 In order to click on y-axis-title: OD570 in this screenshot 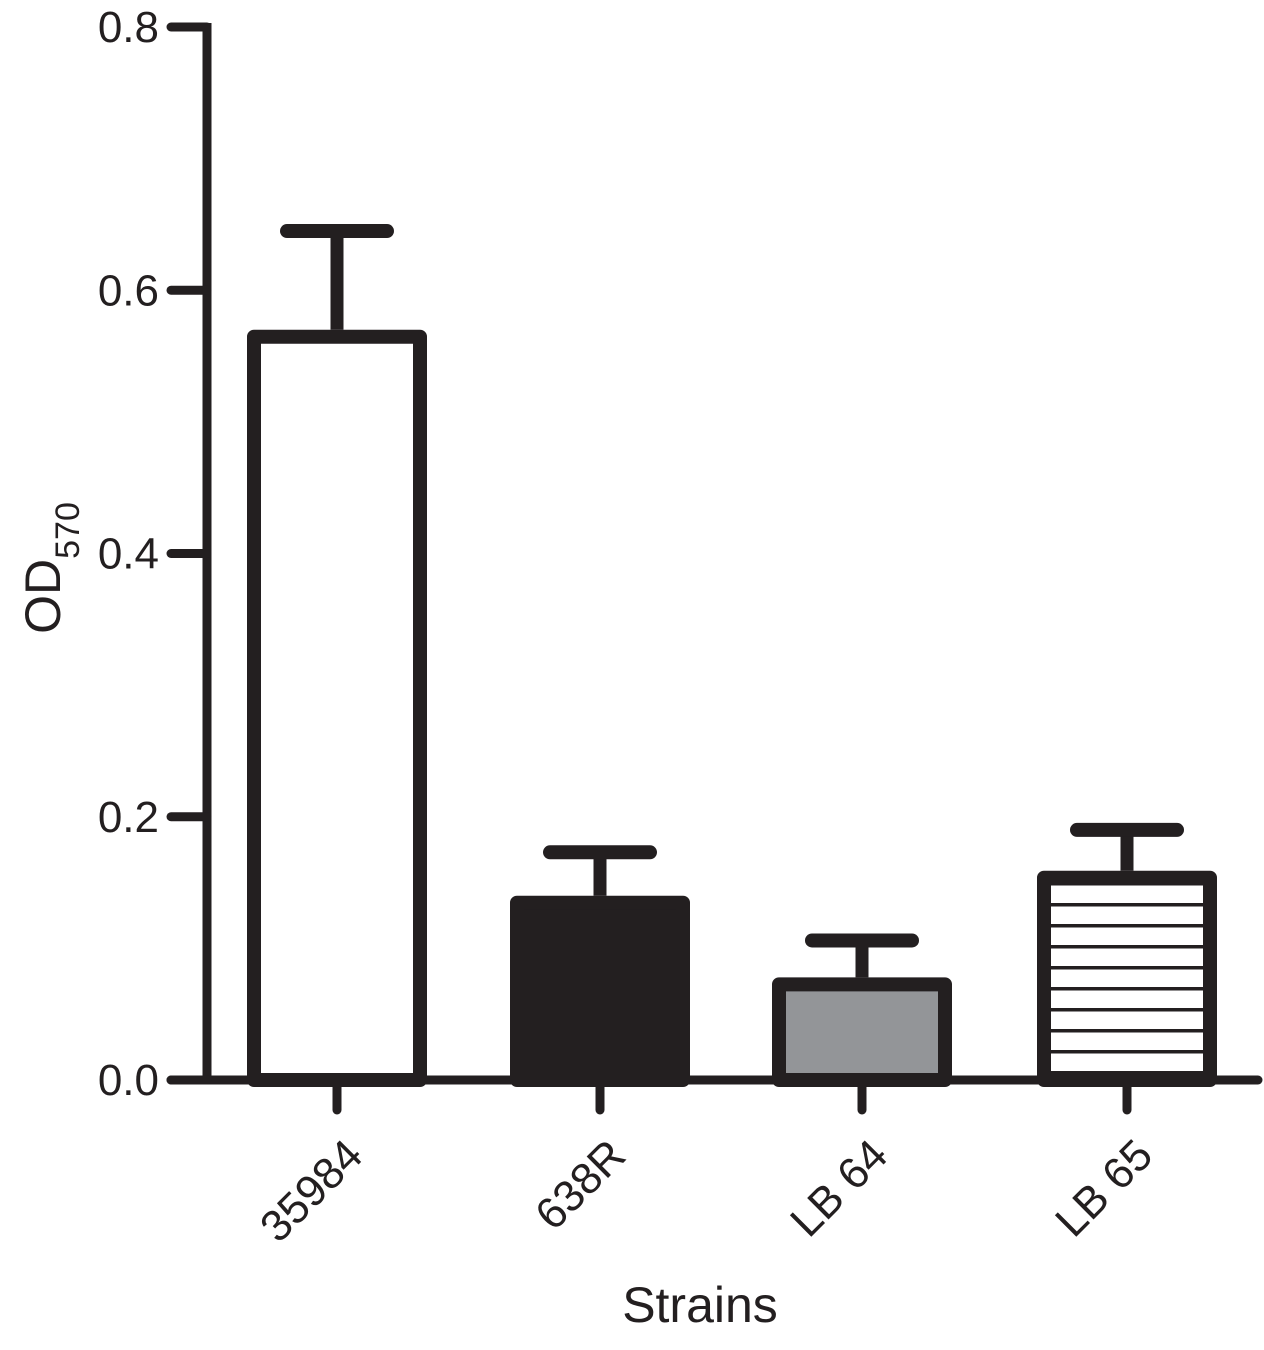, I will do `click(51, 568)`.